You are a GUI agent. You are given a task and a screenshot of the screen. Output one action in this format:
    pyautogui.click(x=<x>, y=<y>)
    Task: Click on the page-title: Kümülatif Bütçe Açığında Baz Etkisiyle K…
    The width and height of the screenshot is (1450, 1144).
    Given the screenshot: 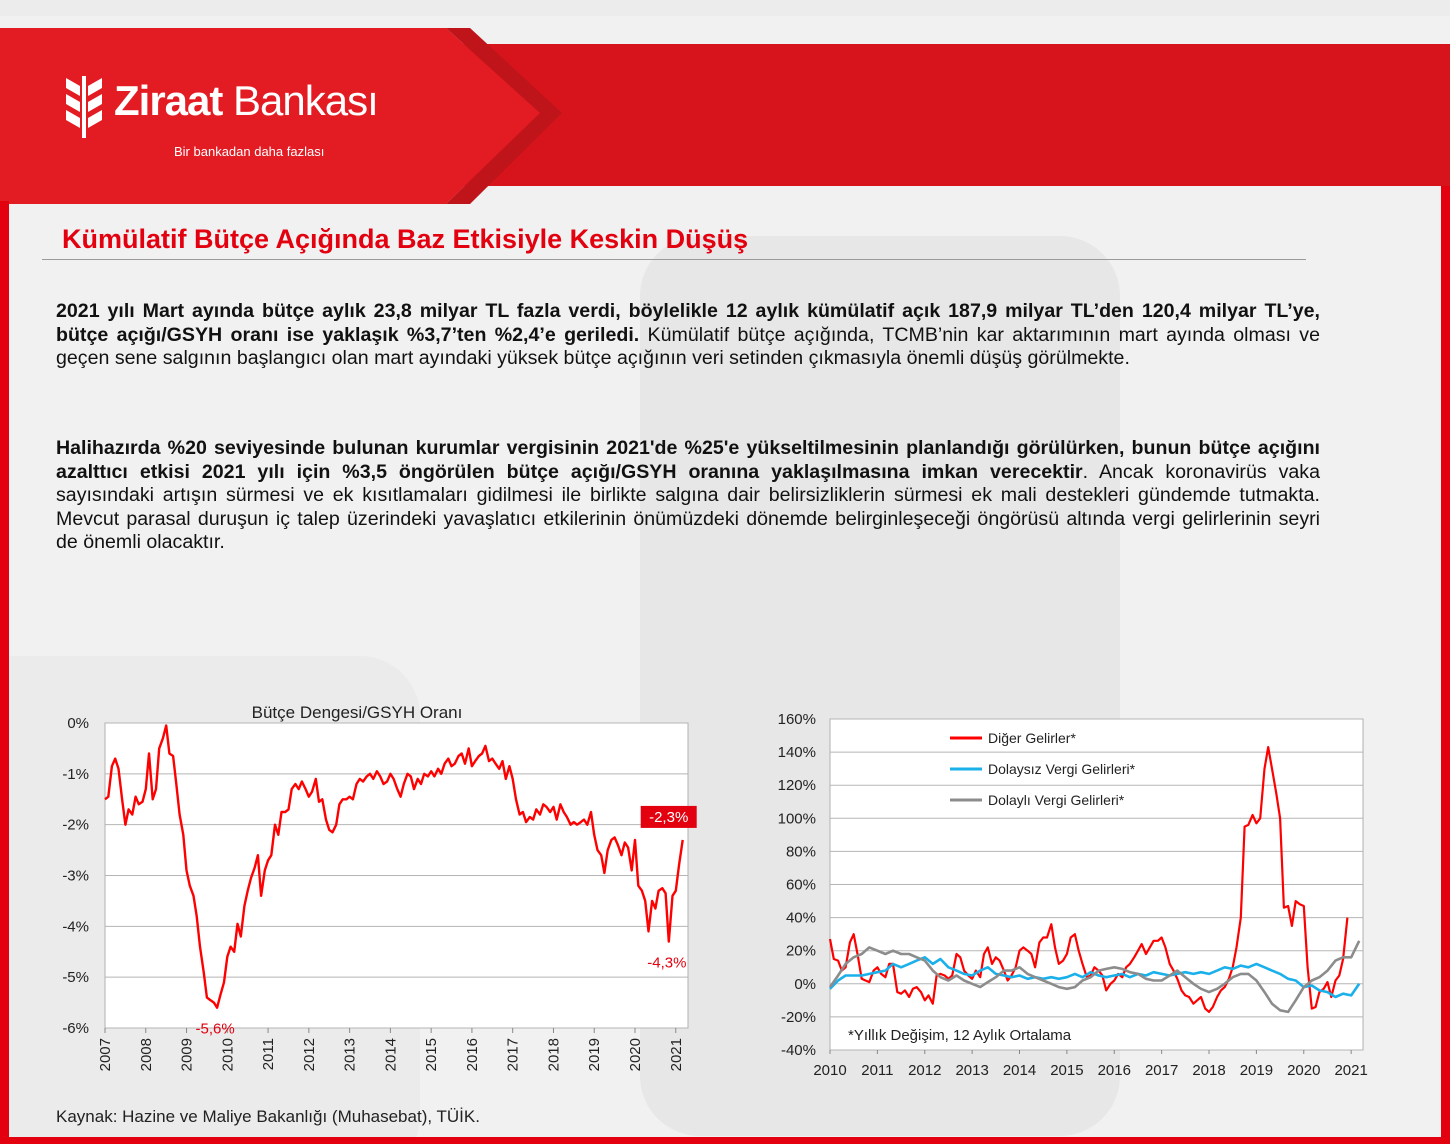 What is the action you would take?
    pyautogui.click(x=405, y=239)
    